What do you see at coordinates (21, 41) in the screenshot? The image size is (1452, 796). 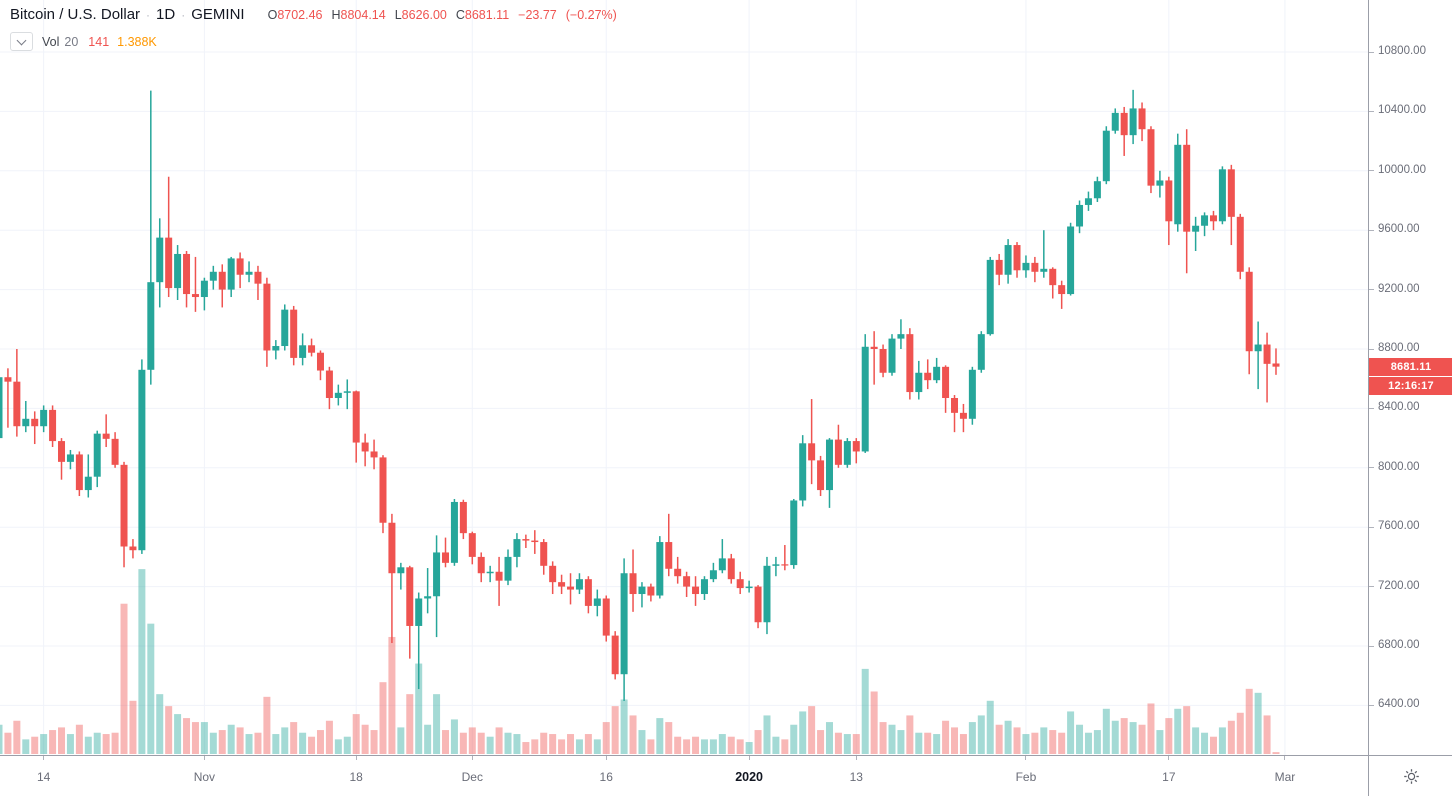 I see `legend-collapse-button` at bounding box center [21, 41].